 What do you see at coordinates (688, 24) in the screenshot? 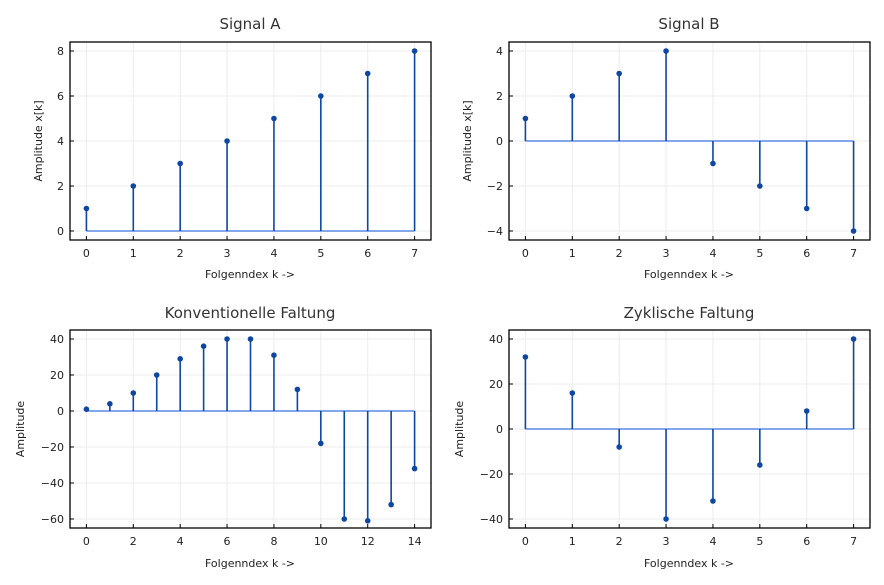
I see `chart-title: Signal B` at bounding box center [688, 24].